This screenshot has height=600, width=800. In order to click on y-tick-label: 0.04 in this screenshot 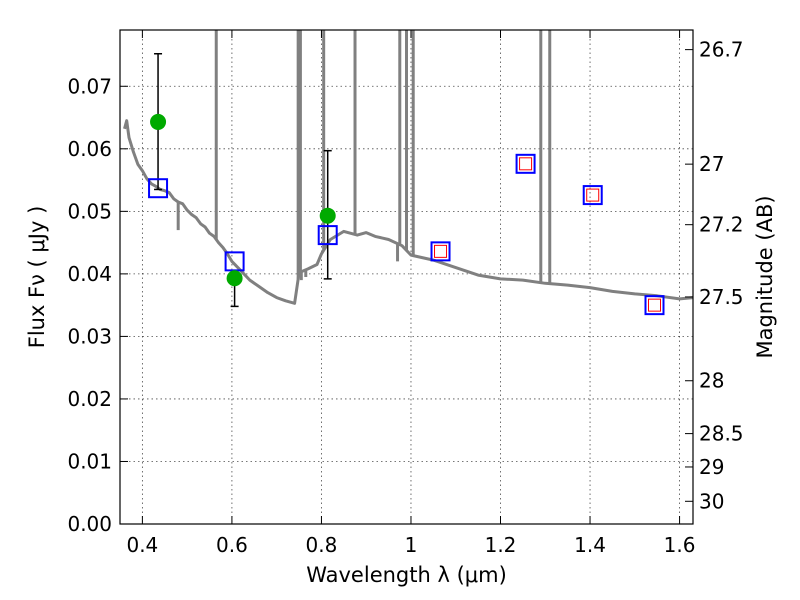, I will do `click(89, 274)`.